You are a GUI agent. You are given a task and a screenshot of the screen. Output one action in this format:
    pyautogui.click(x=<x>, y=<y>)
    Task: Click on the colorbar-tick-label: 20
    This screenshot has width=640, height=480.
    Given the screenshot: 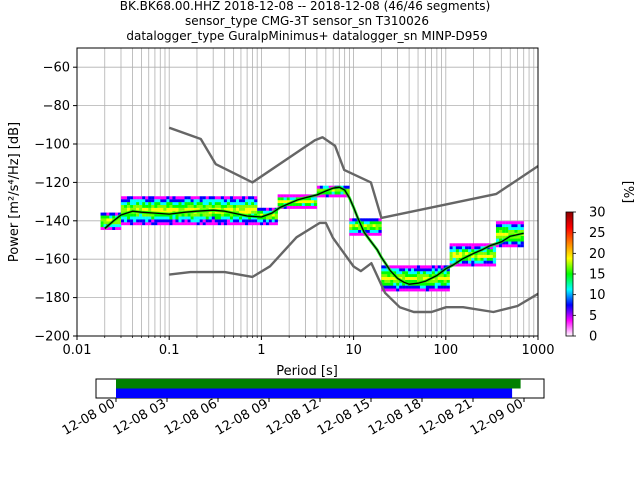 What is the action you would take?
    pyautogui.click(x=597, y=254)
    